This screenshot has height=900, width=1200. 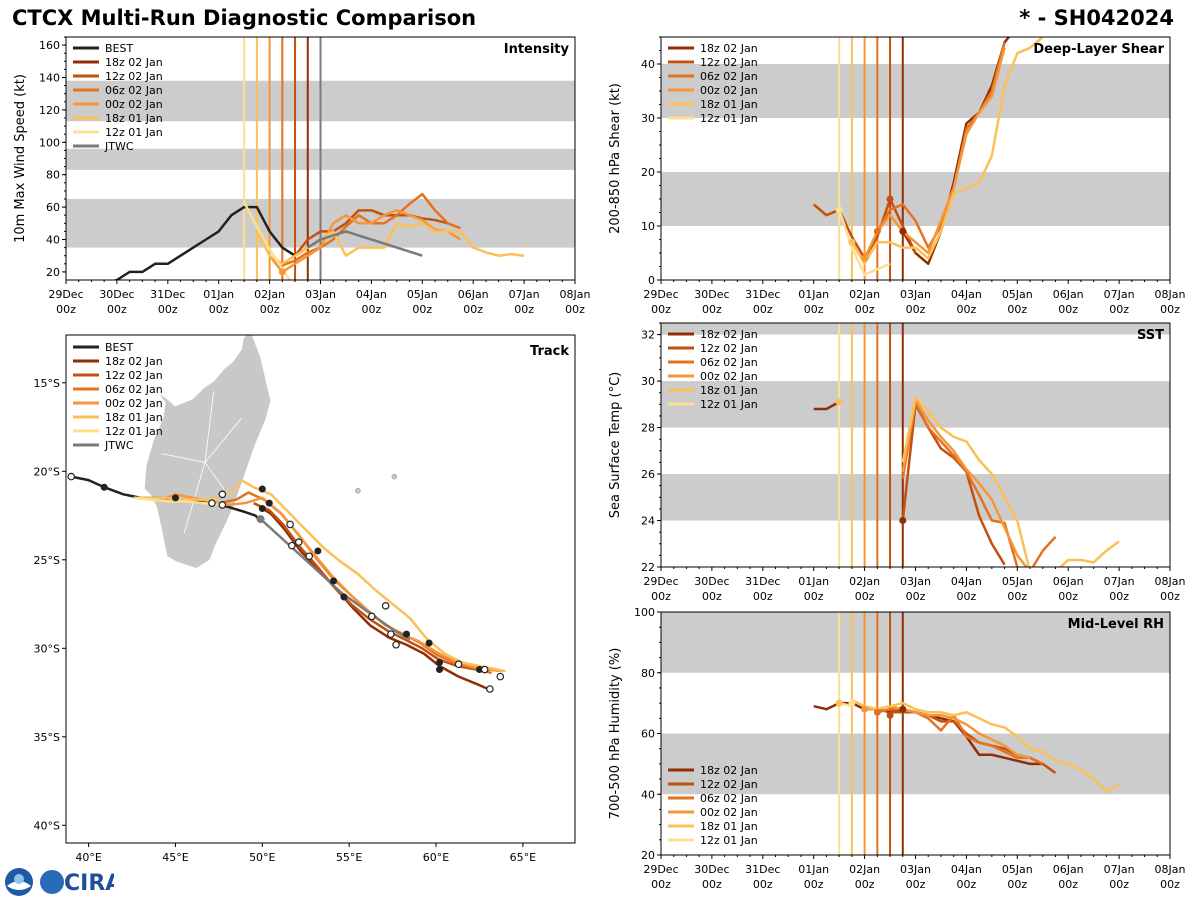 I want to click on series-line-12z-02-jan, so click(x=371, y=233).